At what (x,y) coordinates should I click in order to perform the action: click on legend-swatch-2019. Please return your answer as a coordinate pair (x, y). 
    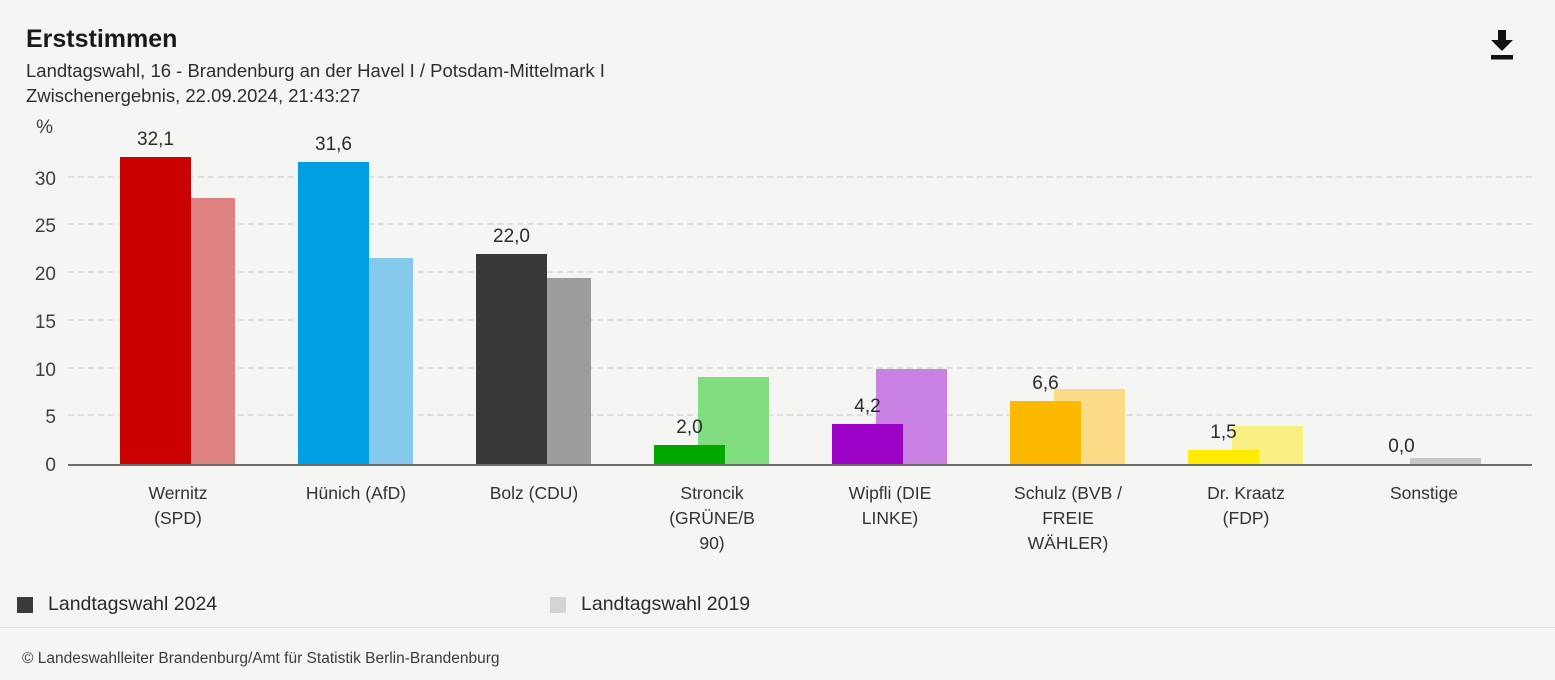
    Looking at the image, I should click on (558, 604).